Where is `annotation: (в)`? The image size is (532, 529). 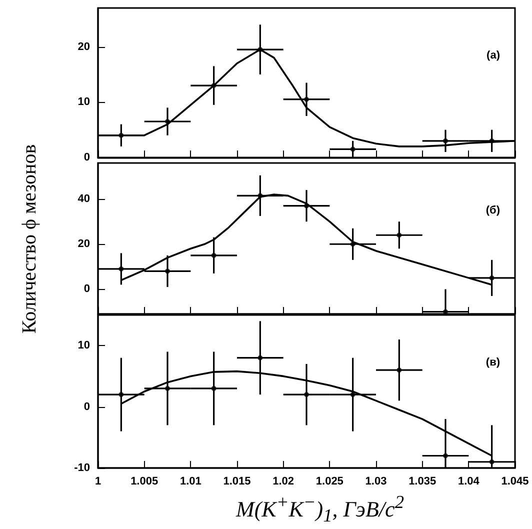 annotation: (в) is located at coordinates (493, 362).